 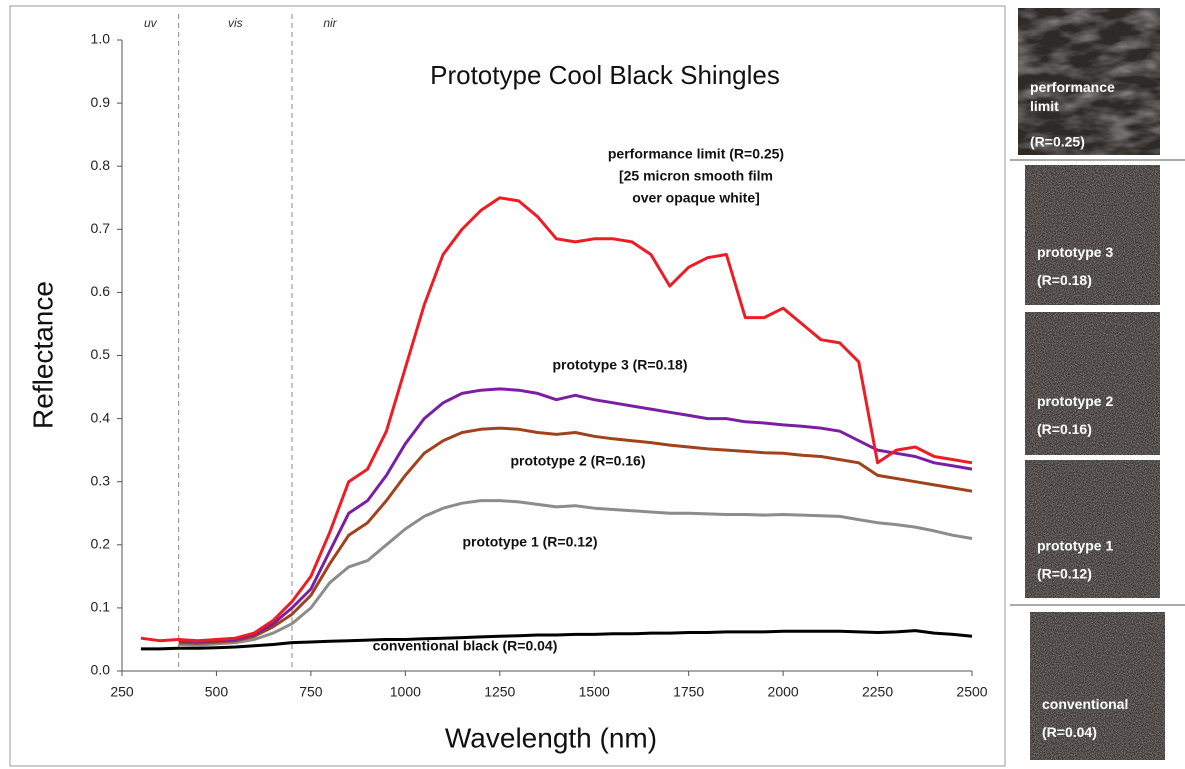 I want to click on x-tick-label: 2000, so click(x=783, y=692).